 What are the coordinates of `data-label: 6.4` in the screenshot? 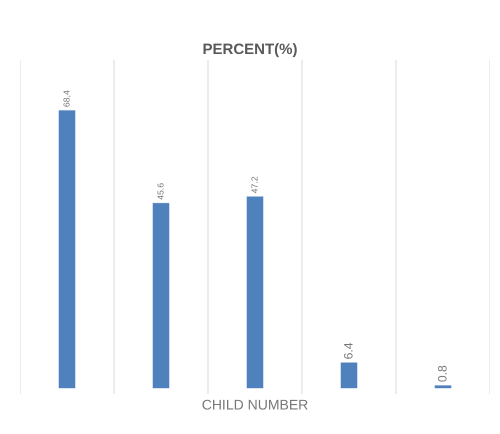 It's located at (349, 351).